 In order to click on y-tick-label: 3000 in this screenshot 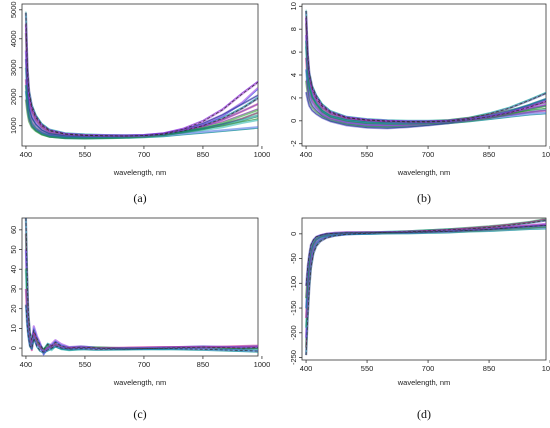, I will do `click(13, 67)`.